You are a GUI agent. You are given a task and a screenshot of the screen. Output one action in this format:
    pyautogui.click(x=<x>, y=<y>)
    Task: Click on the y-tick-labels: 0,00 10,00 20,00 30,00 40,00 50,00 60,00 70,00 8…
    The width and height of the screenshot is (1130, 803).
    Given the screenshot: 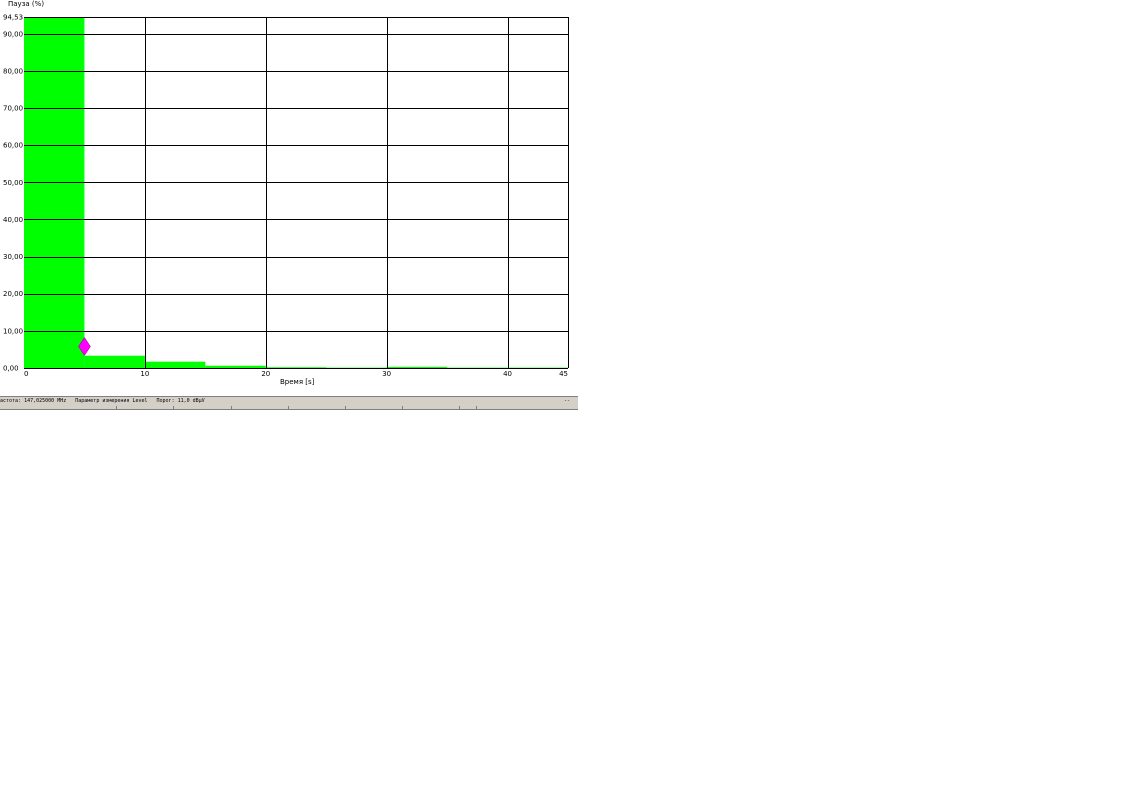 What is the action you would take?
    pyautogui.click(x=13, y=193)
    